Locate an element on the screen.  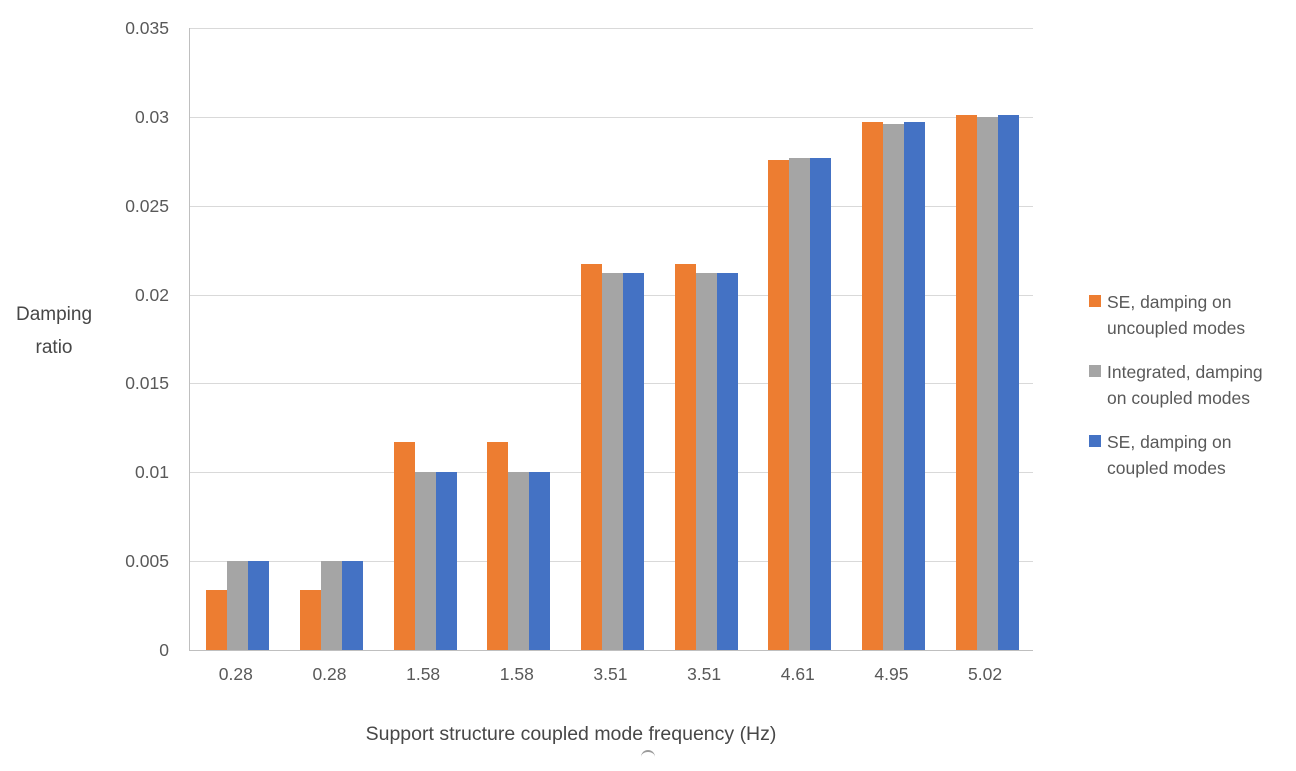
x-axis-tick-labels: 0.28 0.28 1.58 1.58 3.51 3.51 4.61 4.95 5.02 is located at coordinates (611, 674).